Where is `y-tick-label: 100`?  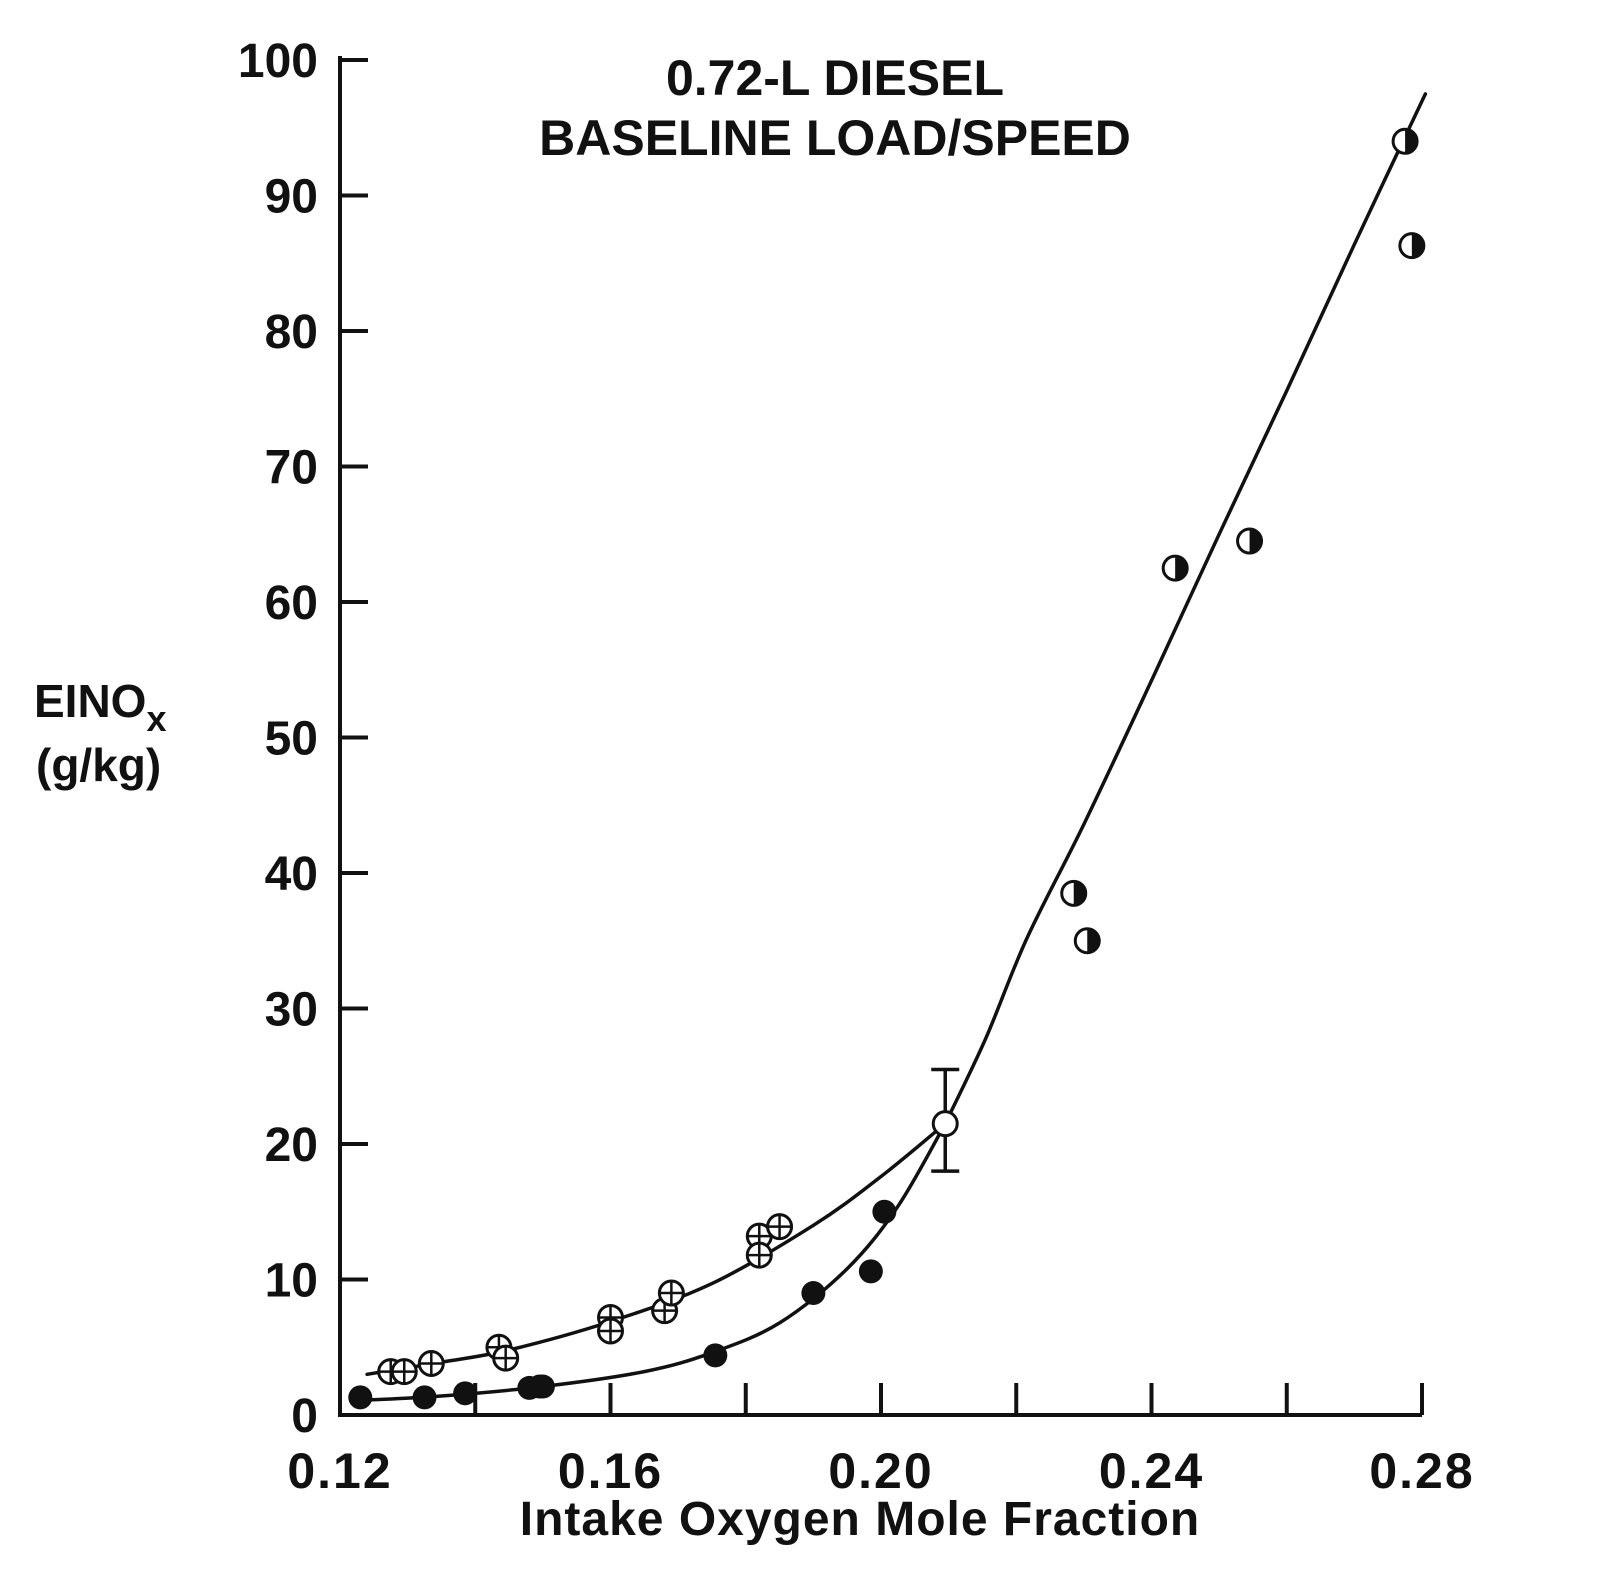
y-tick-label: 100 is located at coordinates (278, 61).